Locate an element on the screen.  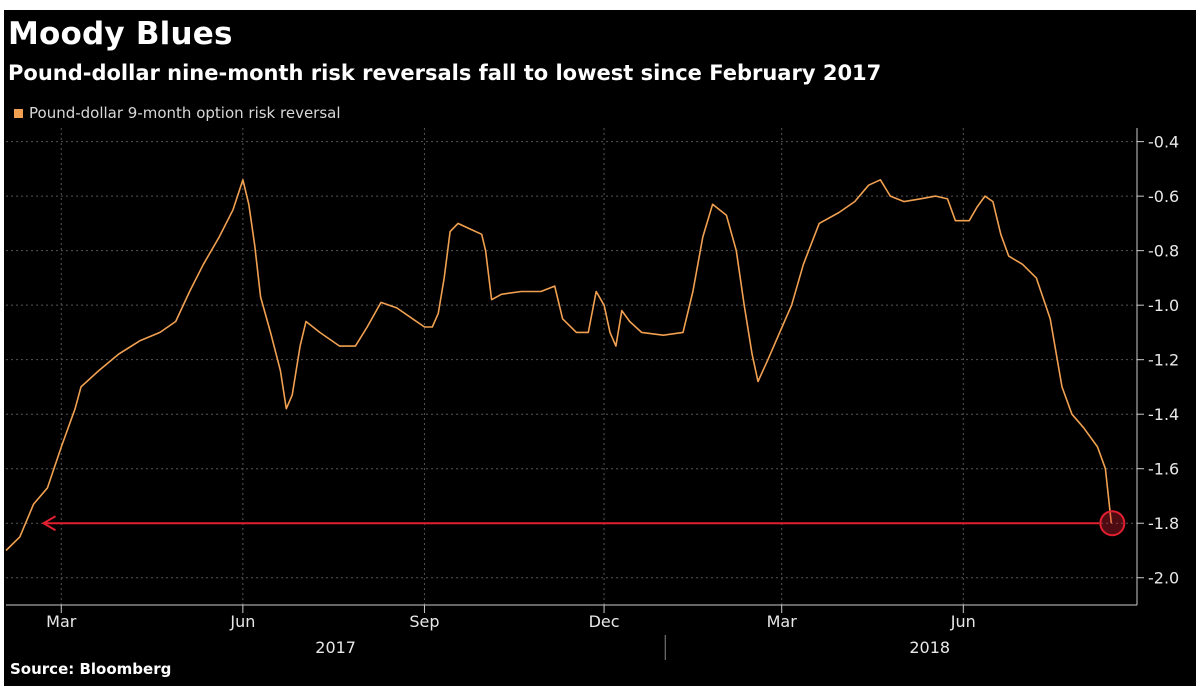
y-tick-label: -2.0 is located at coordinates (1163, 578).